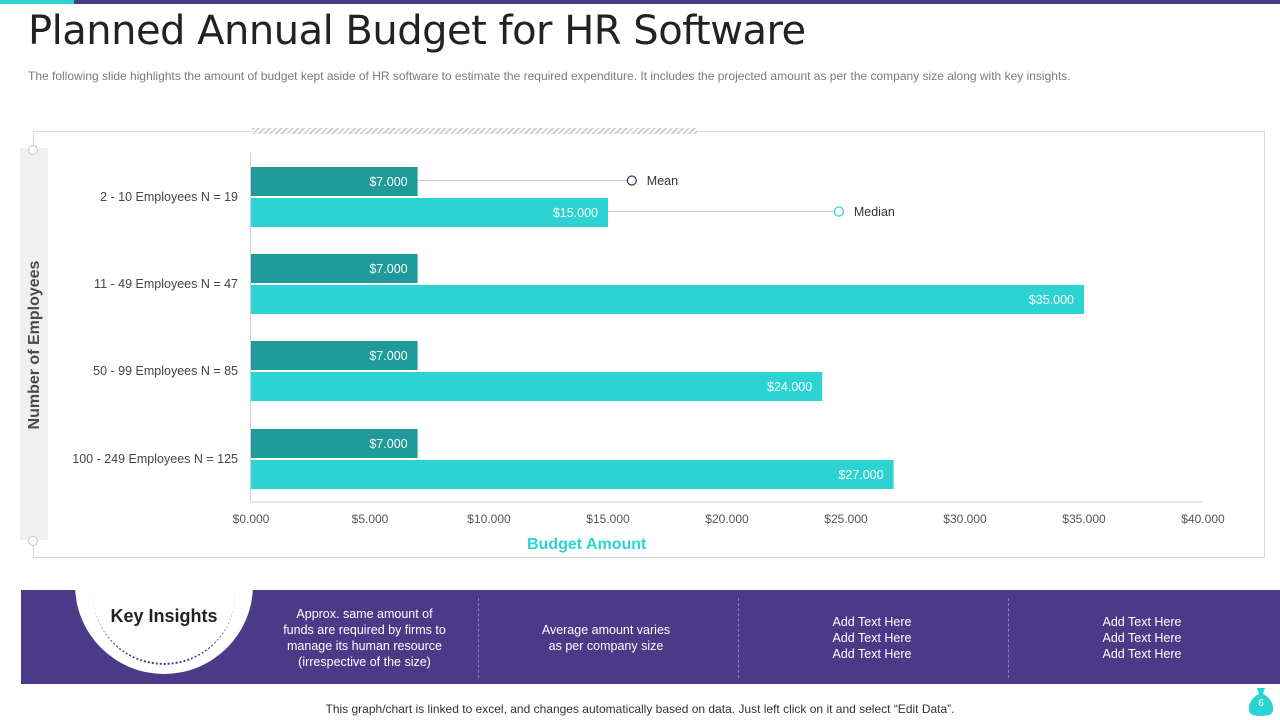 The width and height of the screenshot is (1280, 720). Describe the element at coordinates (34, 344) in the screenshot. I see `y-axis-band` at that location.